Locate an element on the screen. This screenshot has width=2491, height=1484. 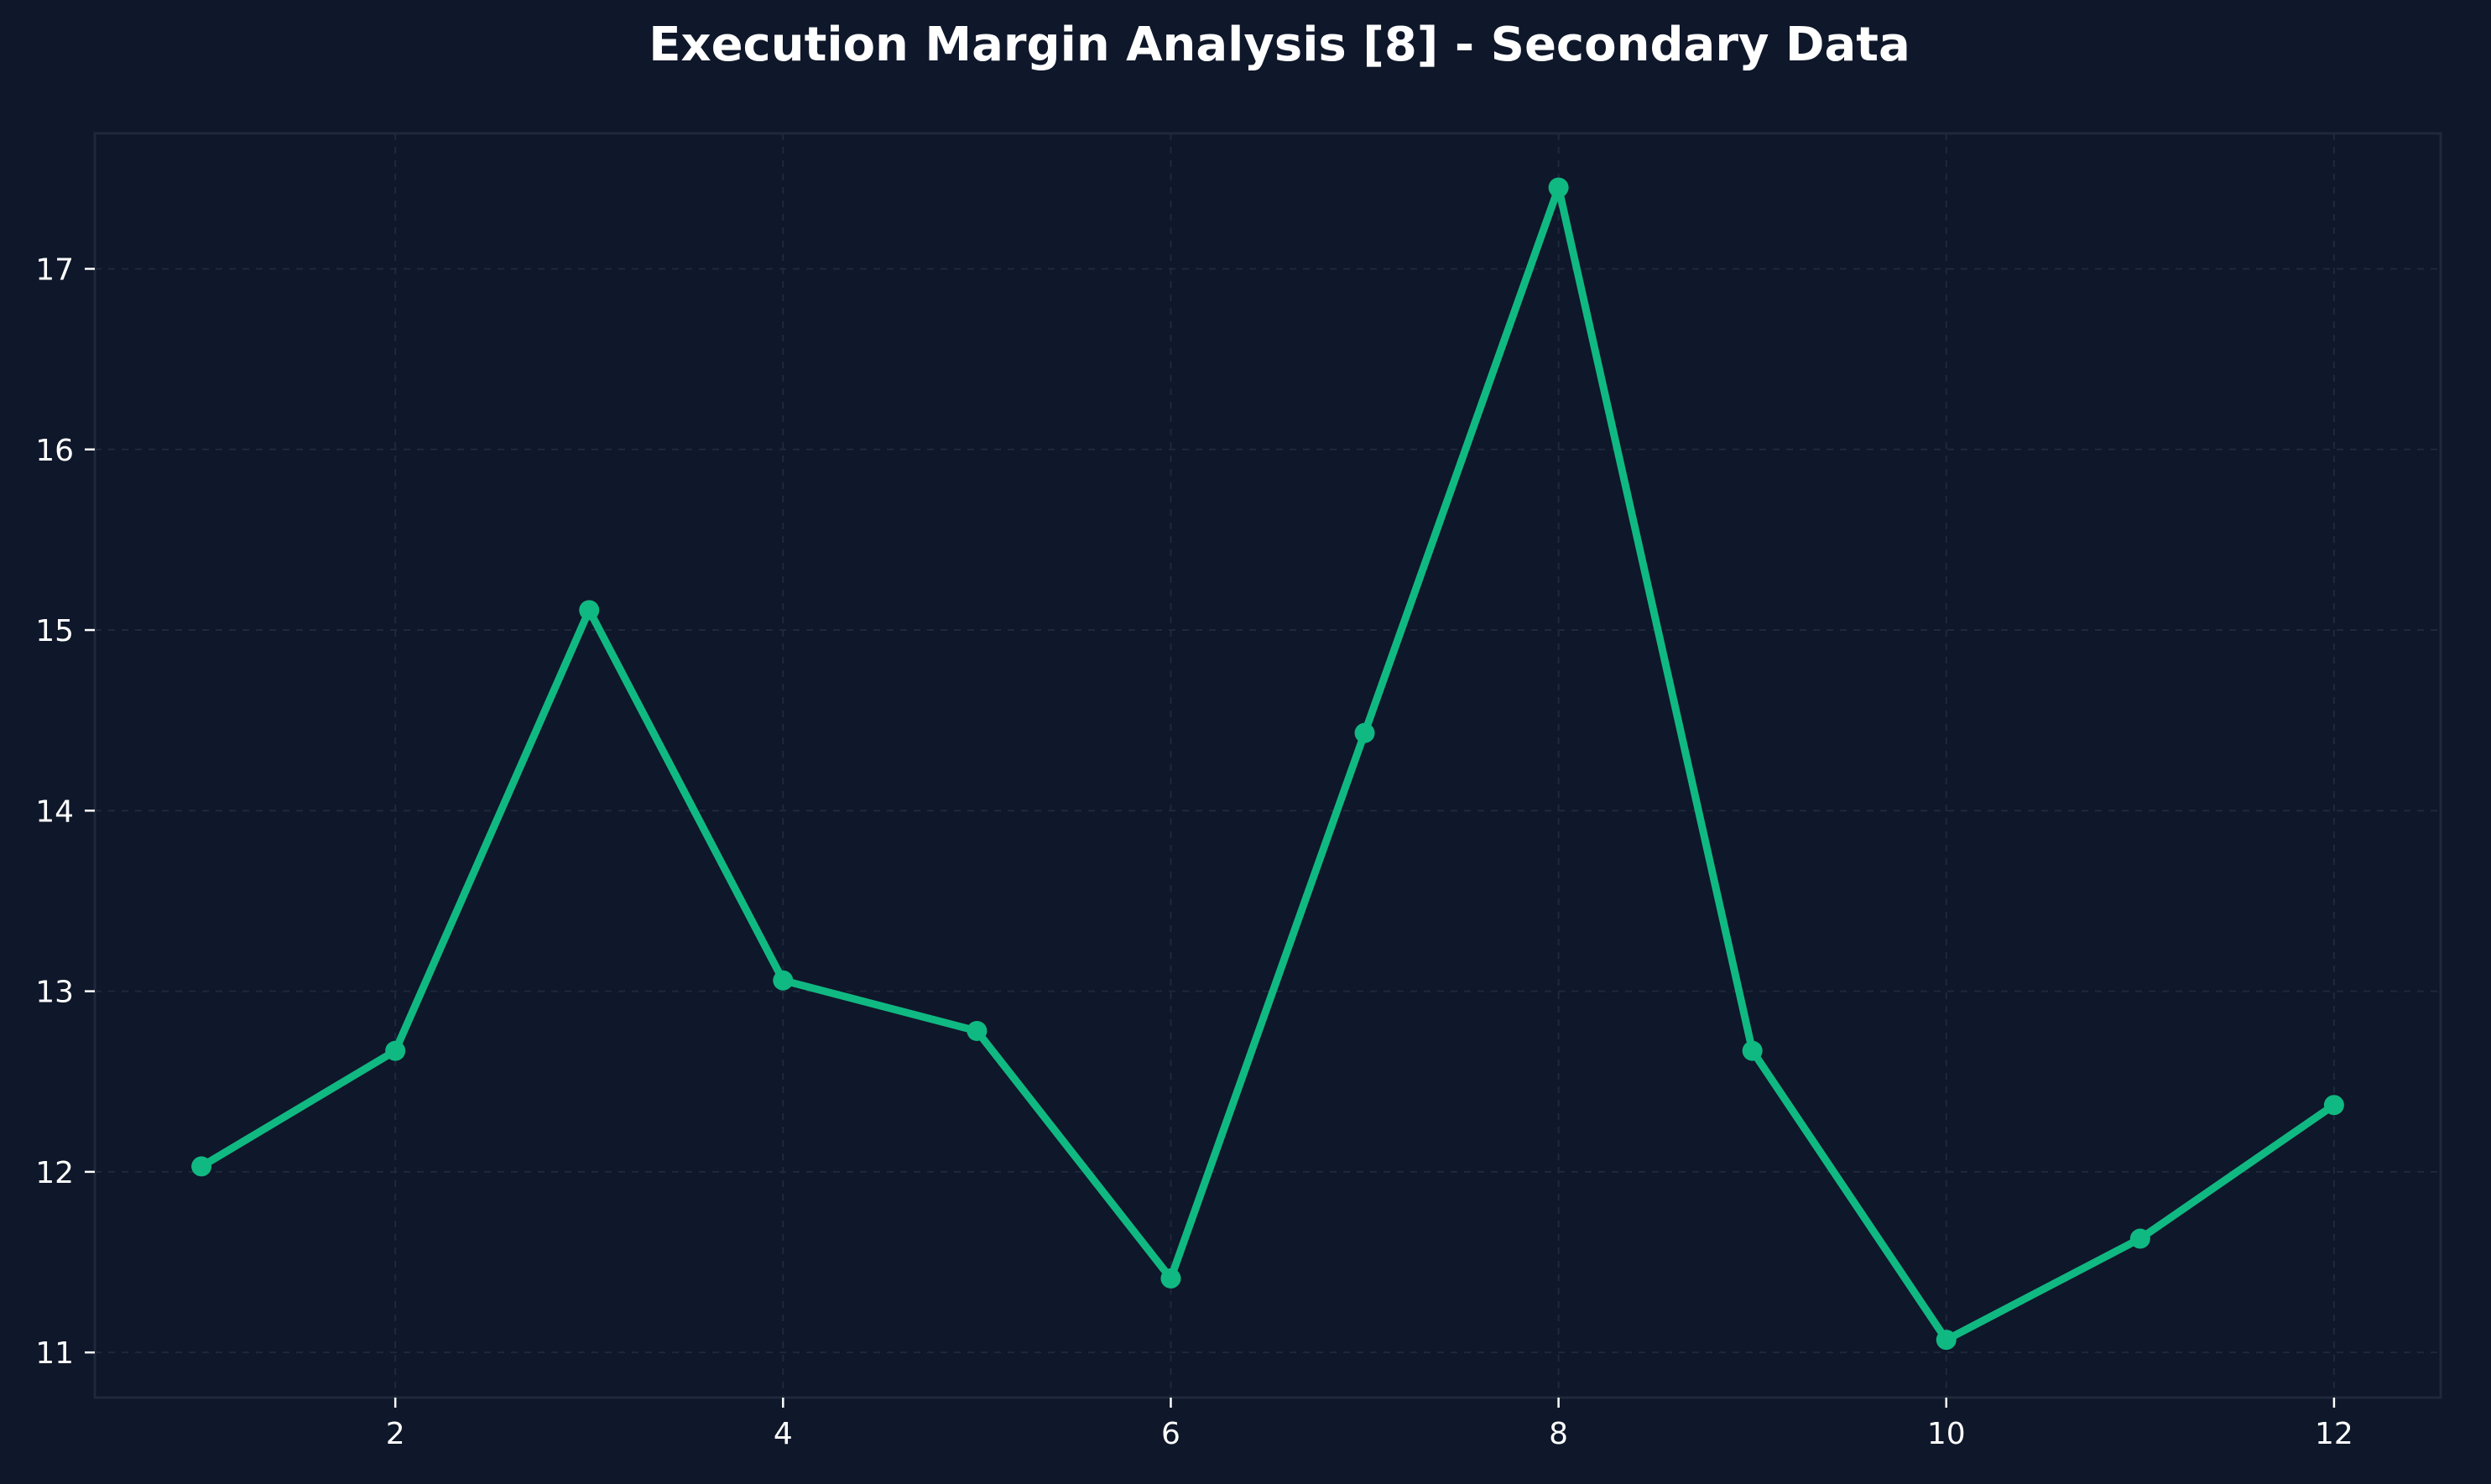
x-tick-label-10: 10 is located at coordinates (1946, 1434).